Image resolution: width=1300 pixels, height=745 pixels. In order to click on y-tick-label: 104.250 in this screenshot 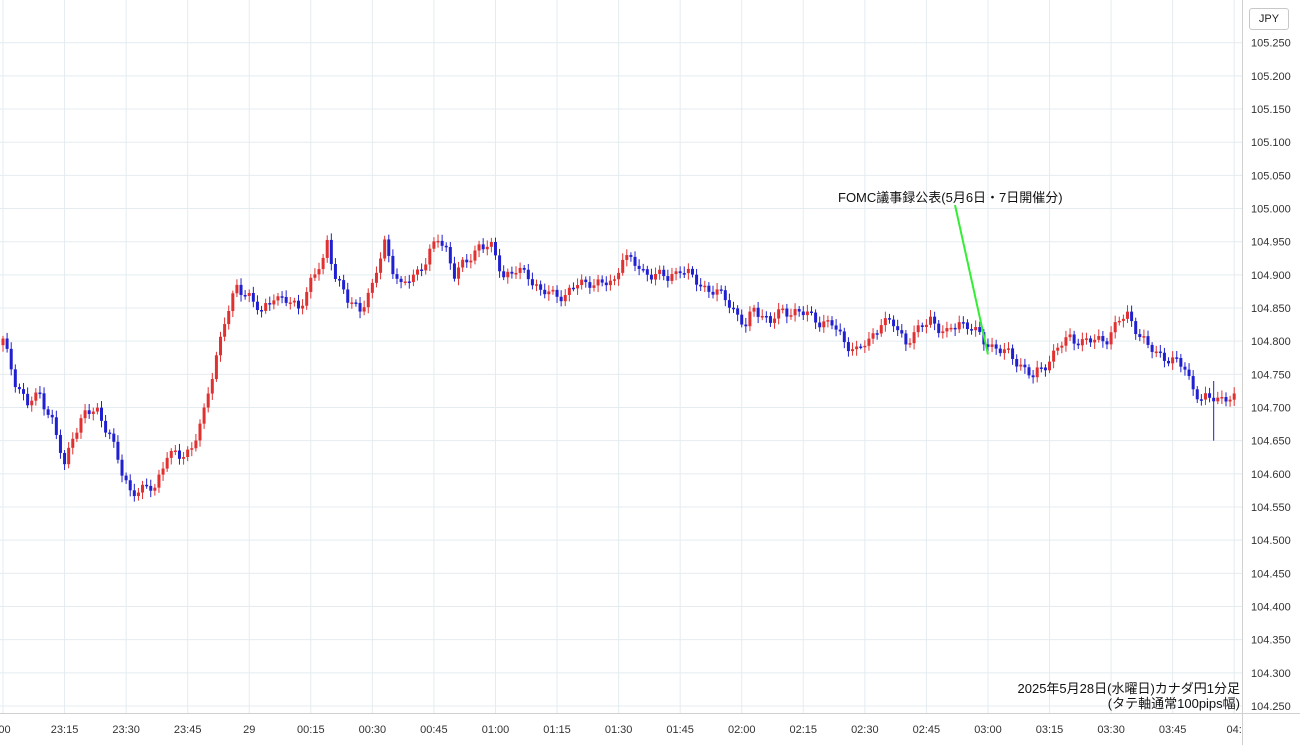, I will do `click(1271, 707)`.